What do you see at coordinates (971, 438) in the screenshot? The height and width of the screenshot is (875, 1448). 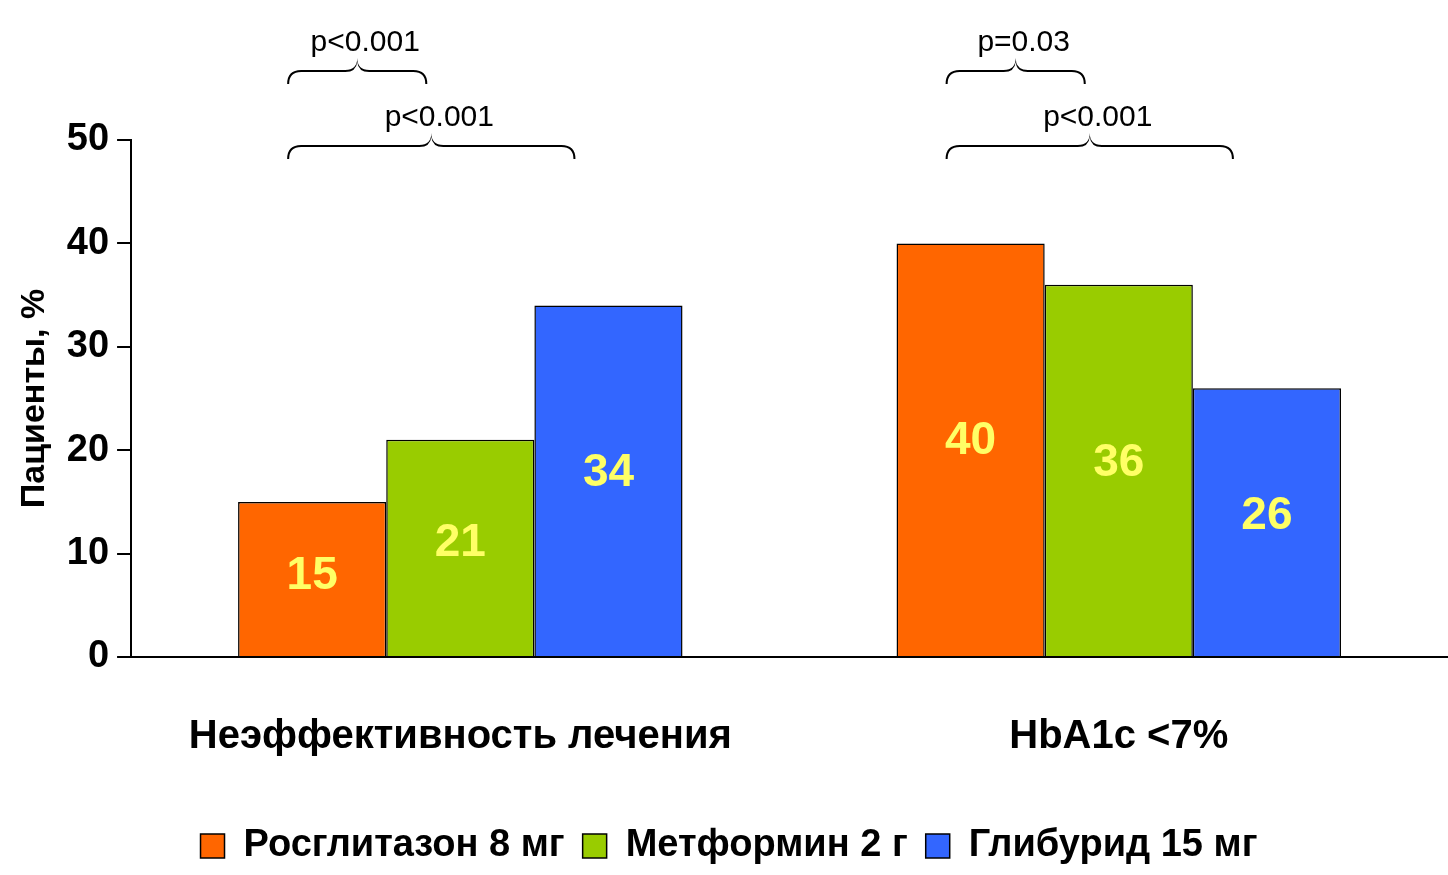 I see `data-label: 40` at bounding box center [971, 438].